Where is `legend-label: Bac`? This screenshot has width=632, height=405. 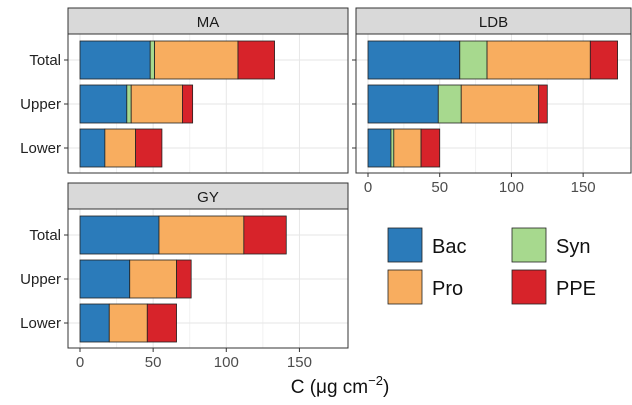
legend-label: Bac is located at coordinates (449, 247).